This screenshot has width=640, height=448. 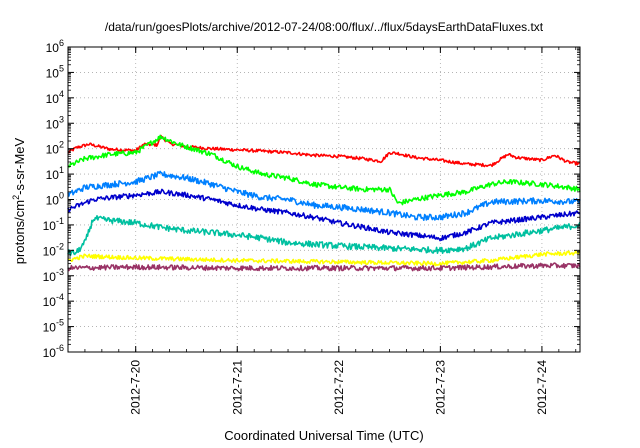 What do you see at coordinates (237, 387) in the screenshot?
I see `x-tick-label: 2012-7-21` at bounding box center [237, 387].